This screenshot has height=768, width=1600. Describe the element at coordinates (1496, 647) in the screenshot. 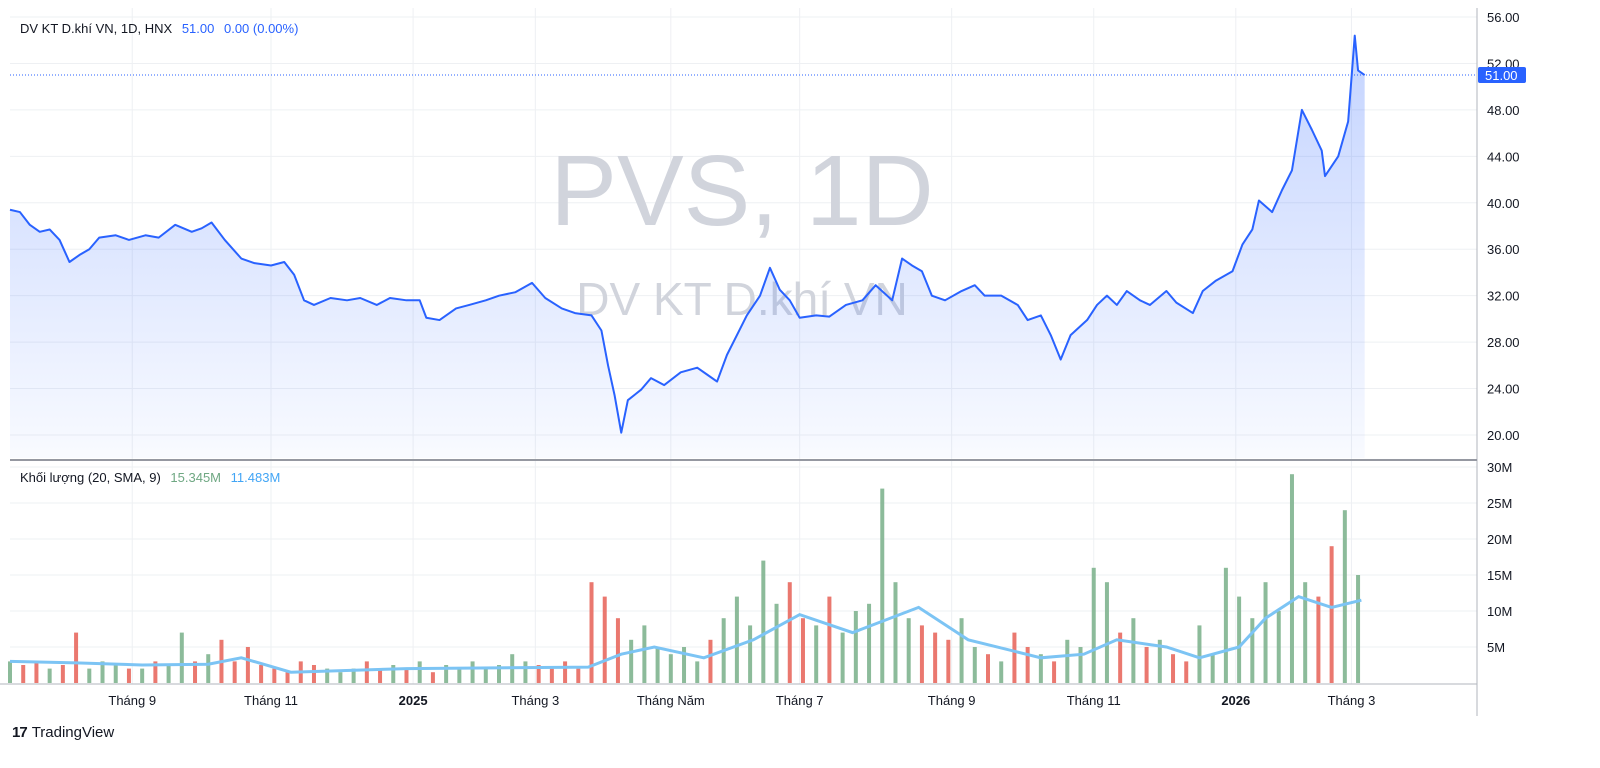

I see `volume-tick-label: 5M` at that location.